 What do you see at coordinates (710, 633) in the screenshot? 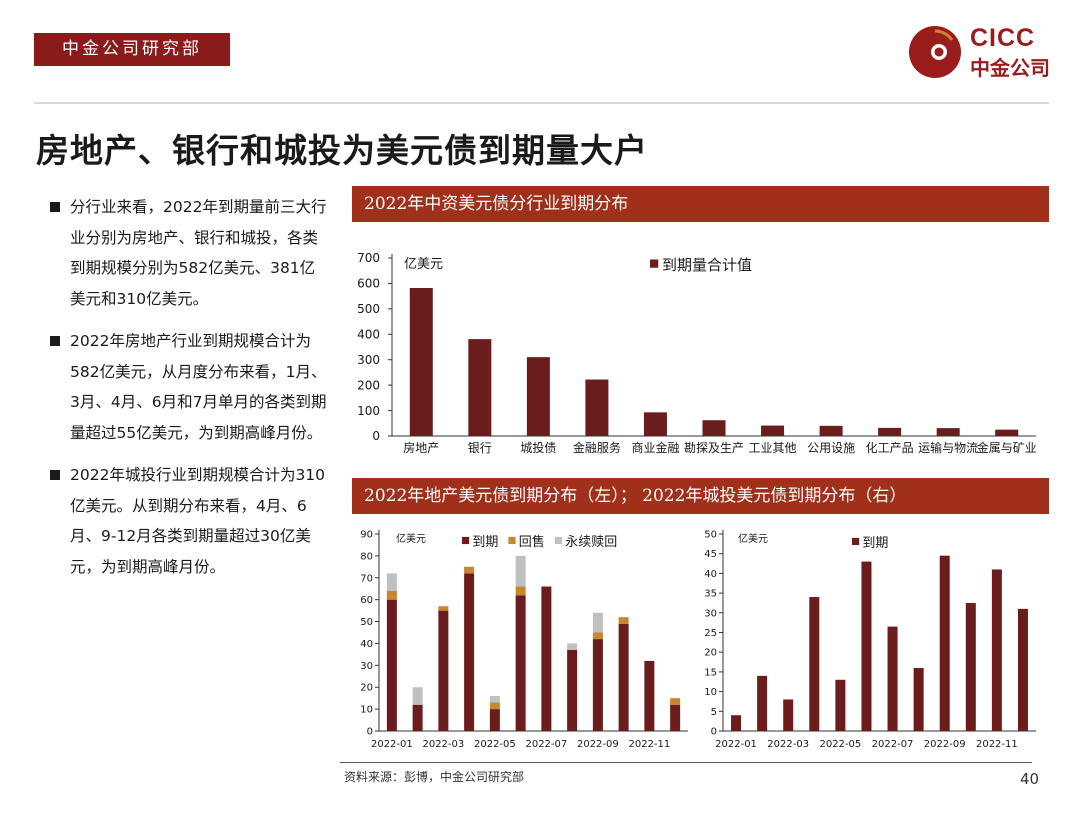
I see `y-tick-label: 25` at bounding box center [710, 633].